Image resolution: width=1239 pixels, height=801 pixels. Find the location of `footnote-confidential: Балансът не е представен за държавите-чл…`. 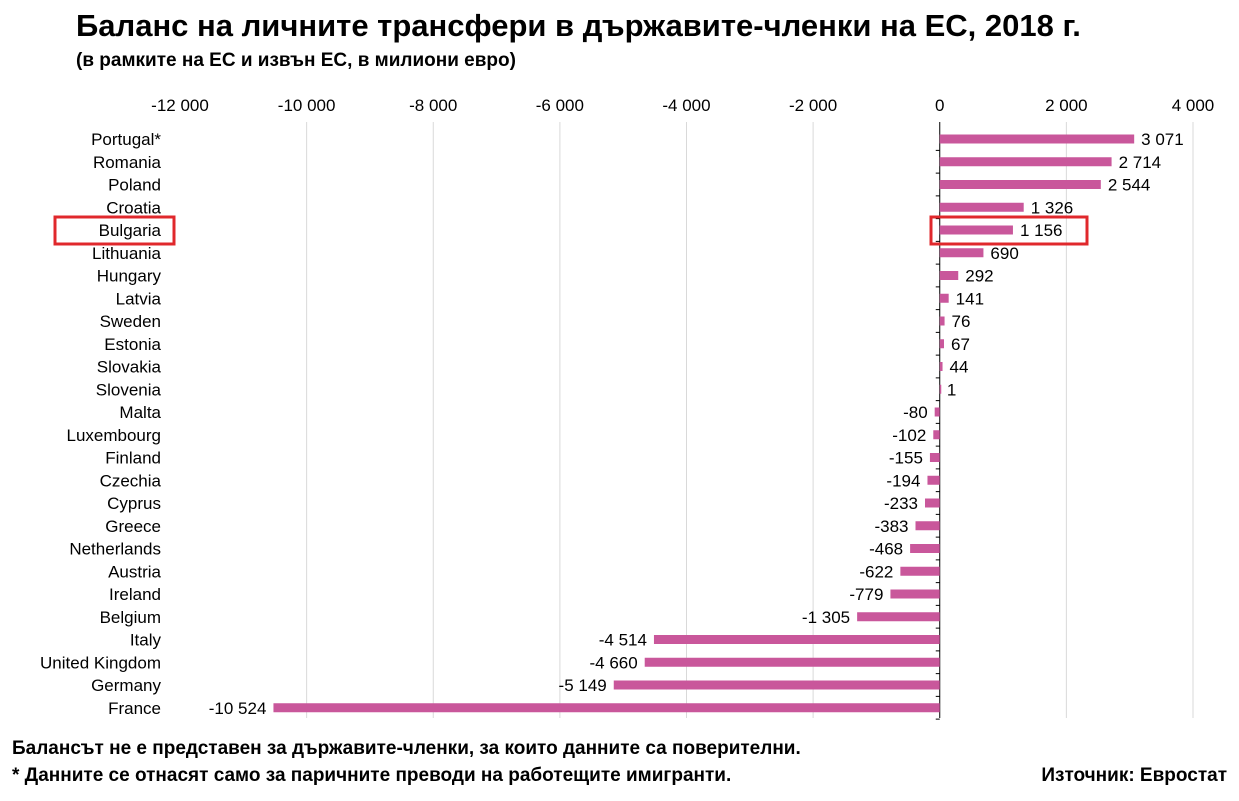

footnote-confidential: Балансът не е представен за държавите-чл… is located at coordinates (406, 748).